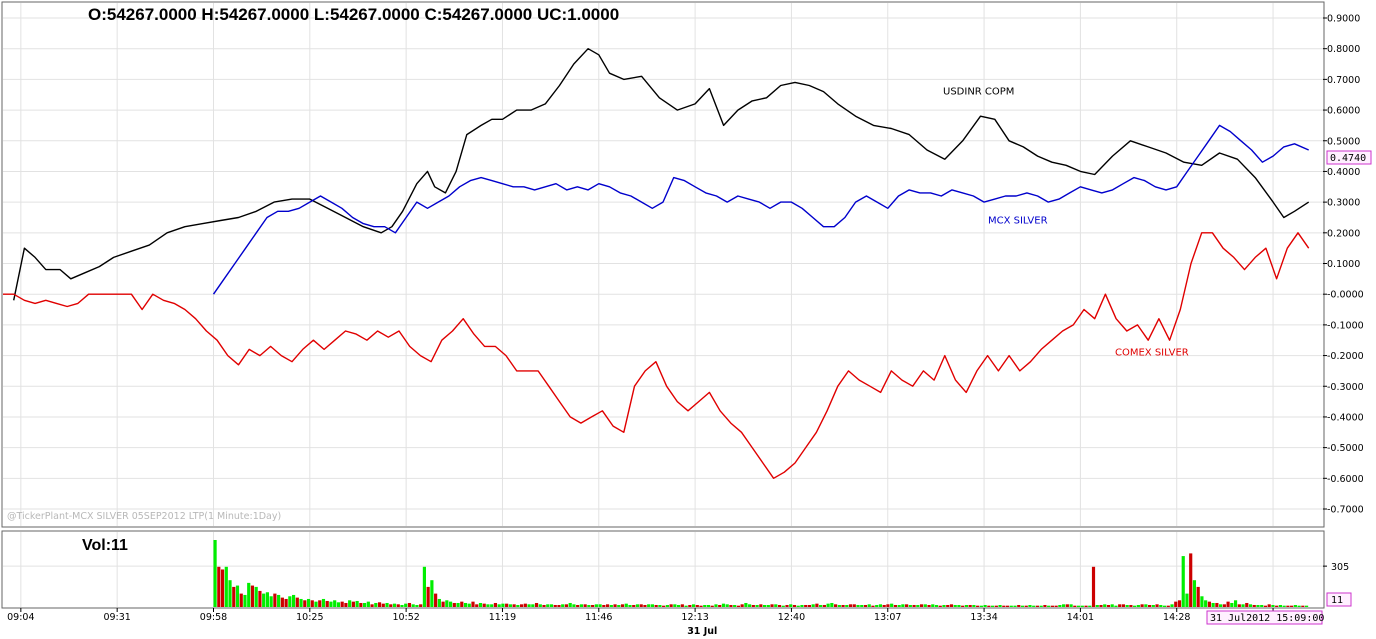  What do you see at coordinates (1349, 157) in the screenshot?
I see `last-value-box: 0.4740` at bounding box center [1349, 157].